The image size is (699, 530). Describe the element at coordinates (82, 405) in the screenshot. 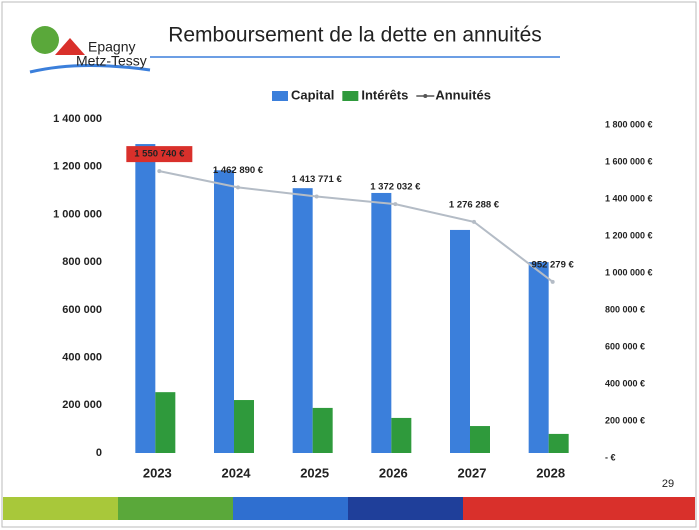

I see `y-tick-label: 200 000` at that location.